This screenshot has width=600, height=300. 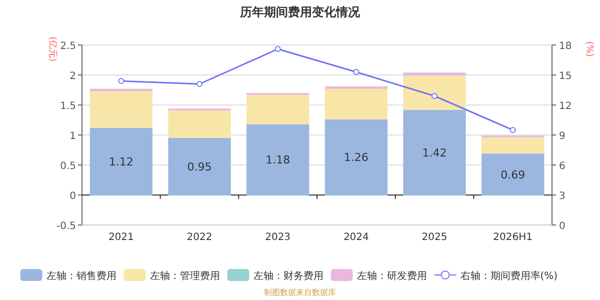 I want to click on data-label: 1.26, so click(x=356, y=157).